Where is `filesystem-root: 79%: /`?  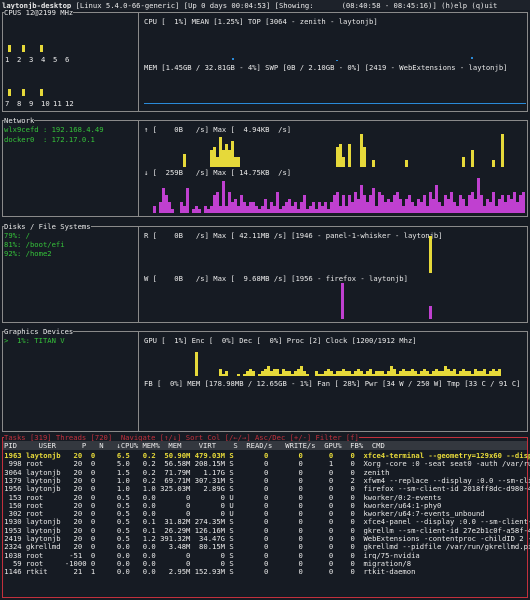 filesystem-root: 79%: / is located at coordinates (17, 235).